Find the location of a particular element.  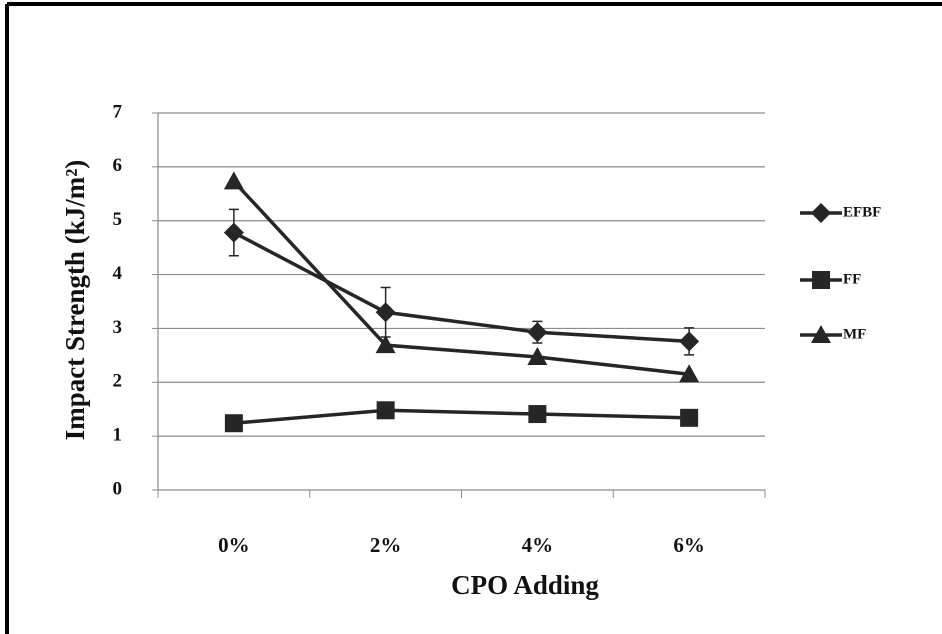

legend-label: EFBF is located at coordinates (862, 212).